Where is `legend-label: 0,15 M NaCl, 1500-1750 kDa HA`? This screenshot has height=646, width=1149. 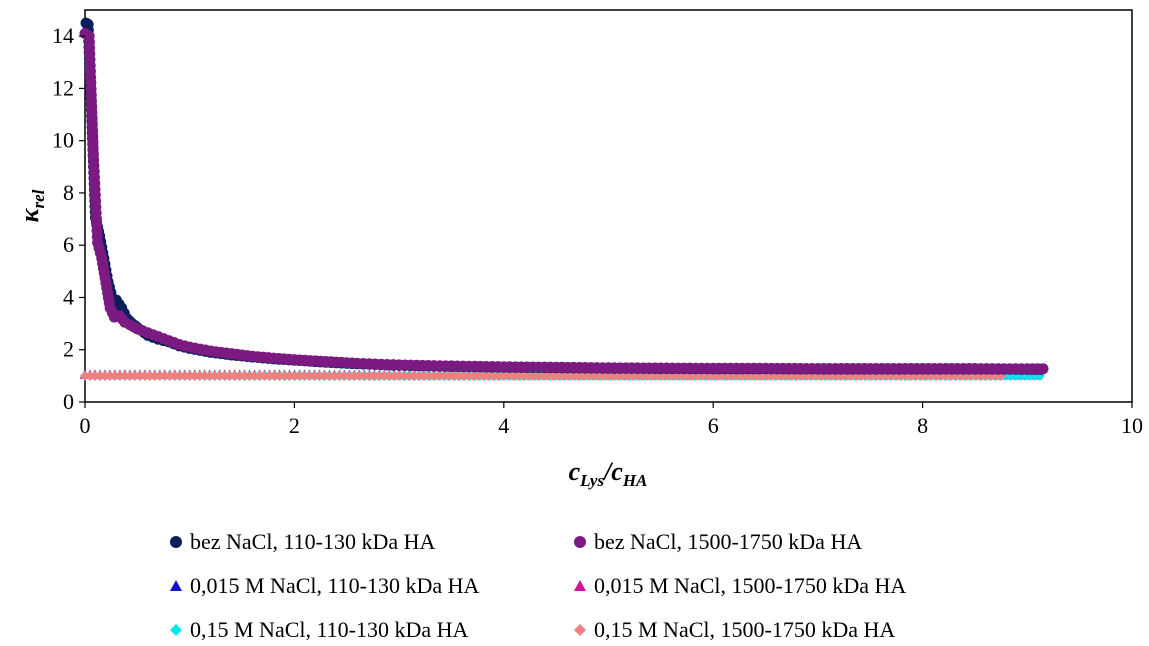 legend-label: 0,15 M NaCl, 1500-1750 kDa HA is located at coordinates (745, 629).